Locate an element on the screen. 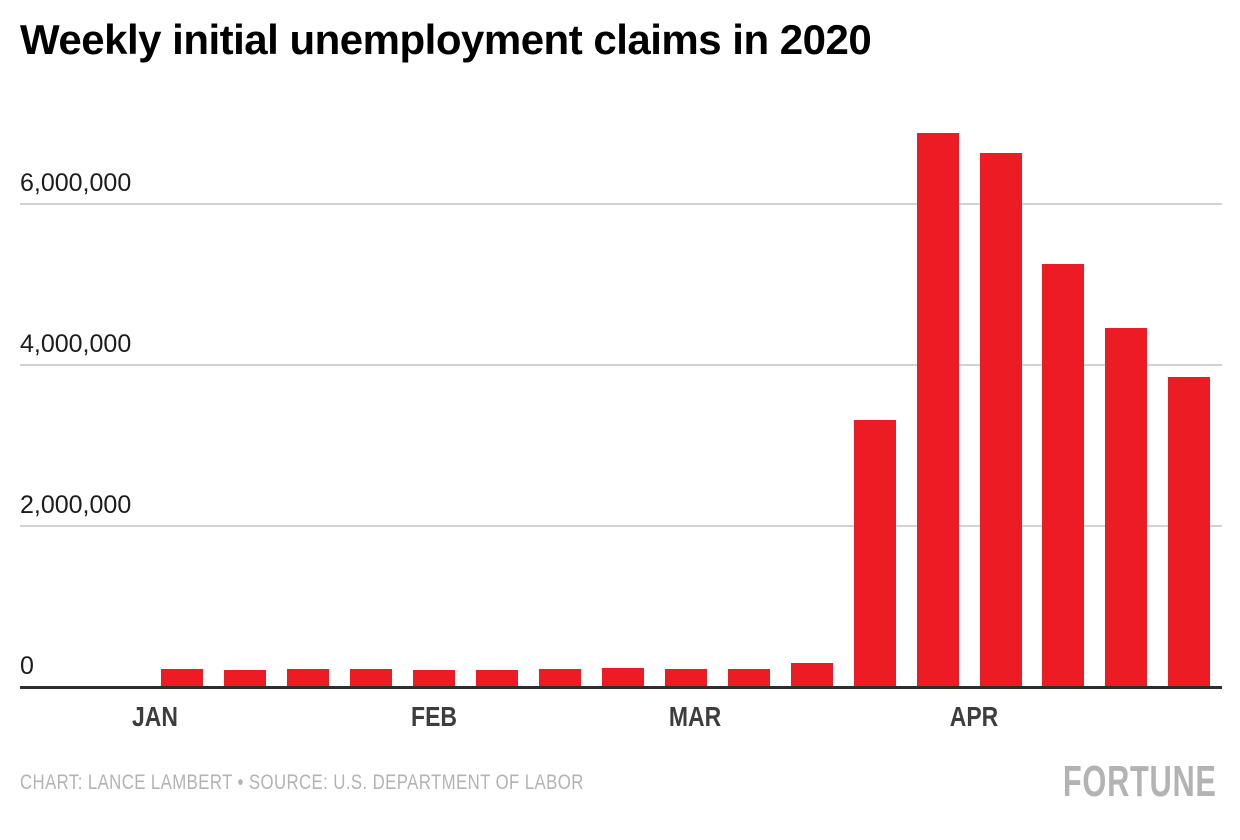  x-month-label: MAR is located at coordinates (694, 716).